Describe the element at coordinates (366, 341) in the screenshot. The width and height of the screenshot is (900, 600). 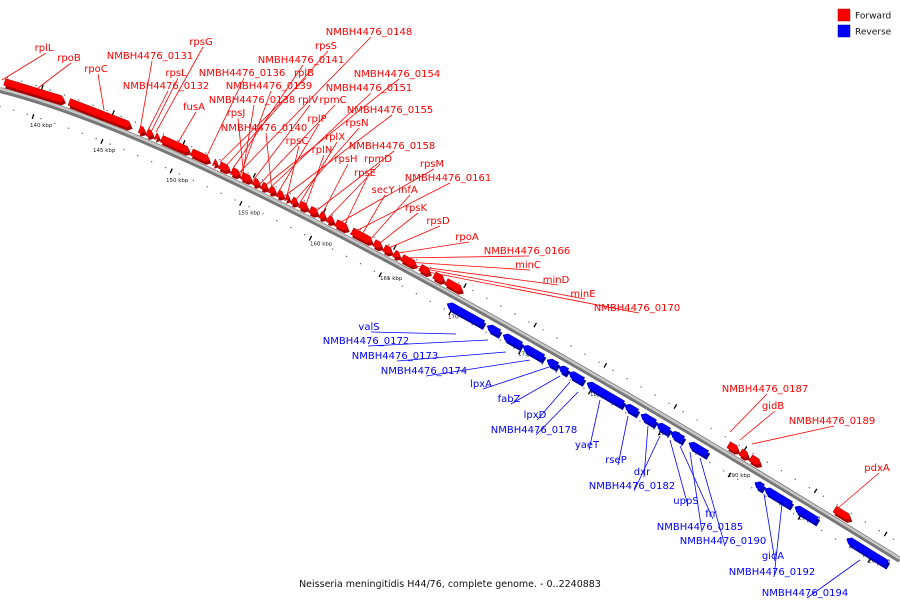
I see `gene-label-nmbh4476-0172: NMBH4476_0172` at that location.